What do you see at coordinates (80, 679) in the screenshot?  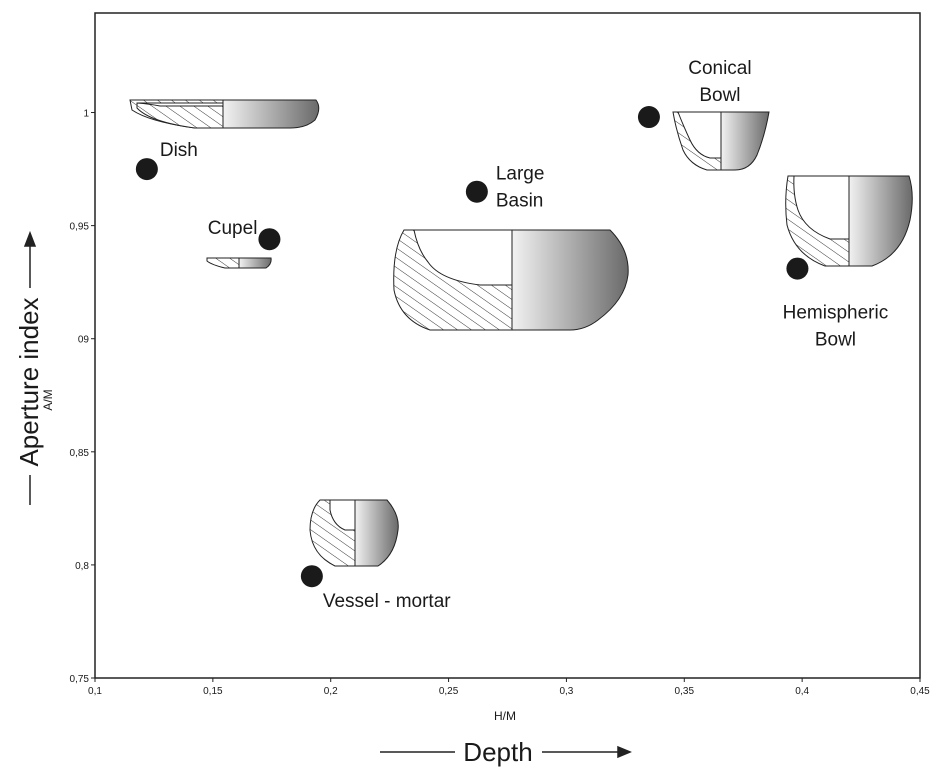 I see `y-tick-label: 0,75` at bounding box center [80, 679].